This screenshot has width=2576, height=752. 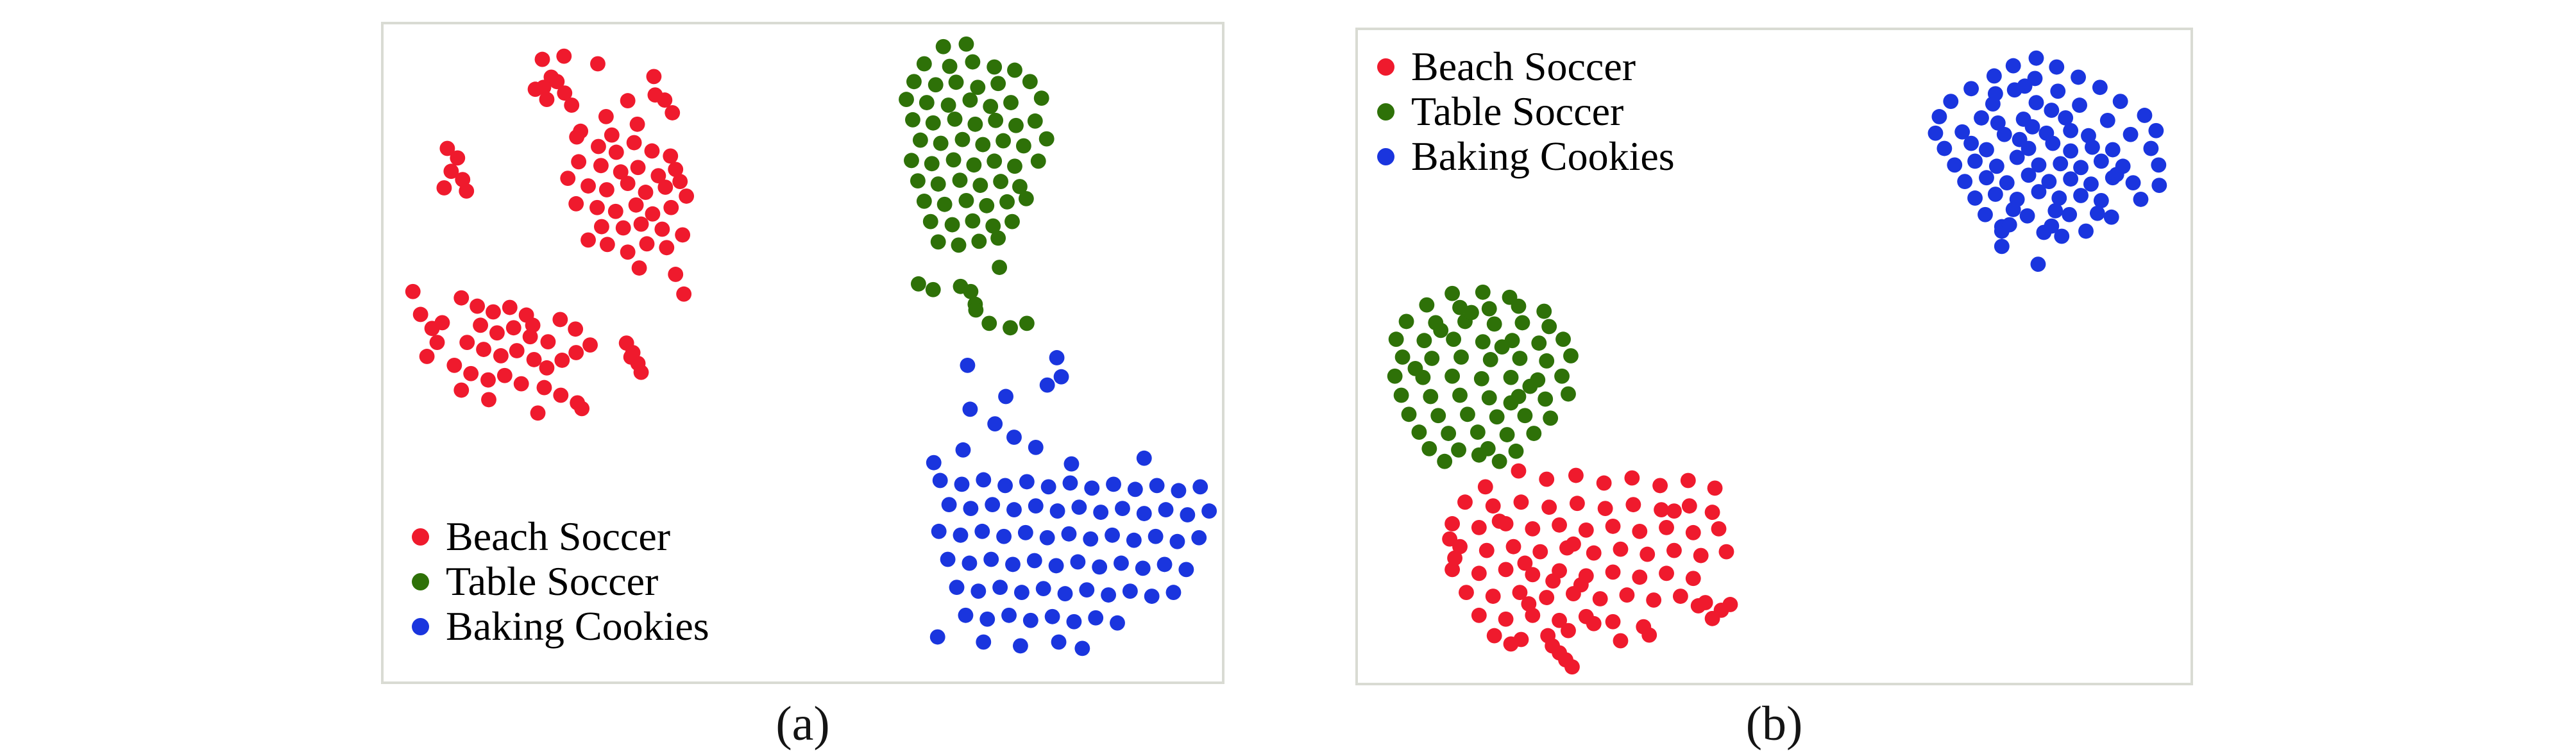 What do you see at coordinates (560, 626) in the screenshot?
I see `legend-item: Baking Cookies` at bounding box center [560, 626].